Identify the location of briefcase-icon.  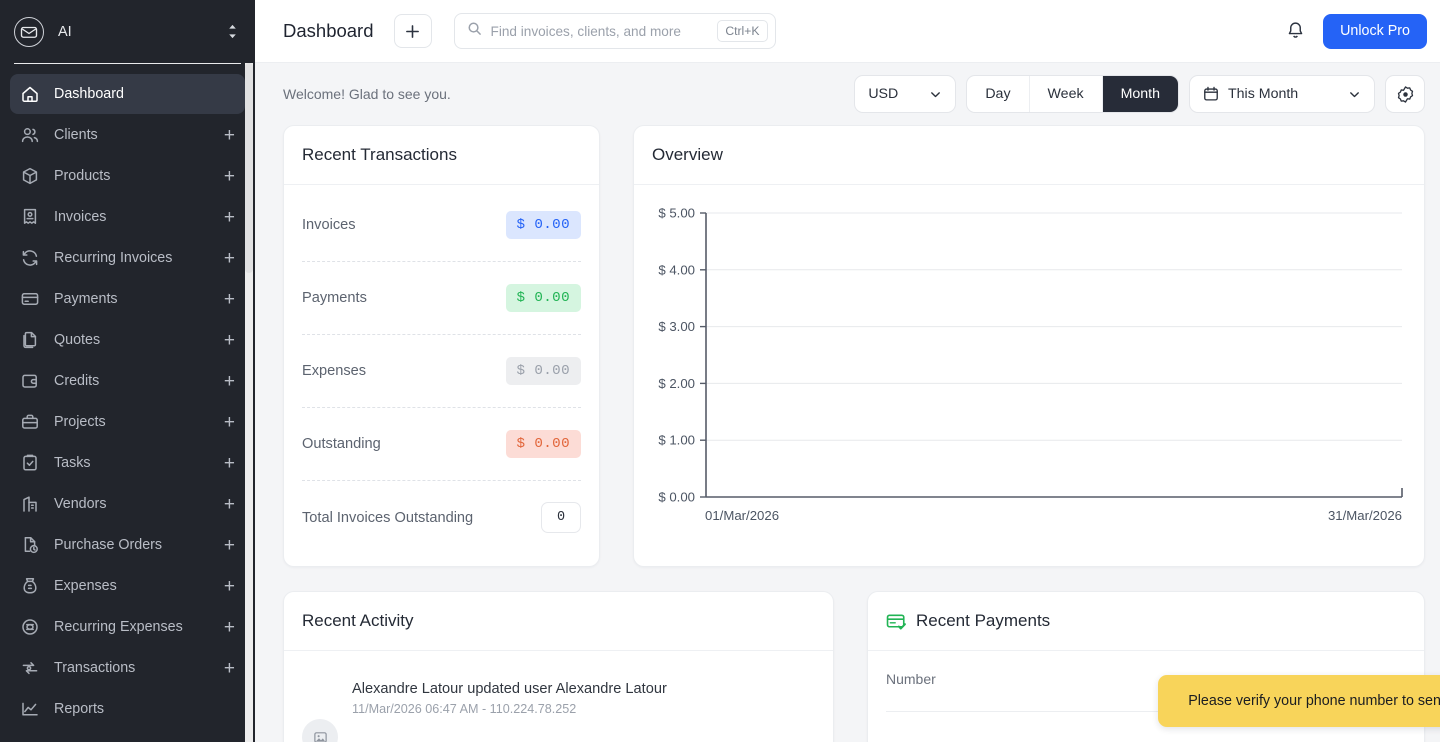
(30, 422).